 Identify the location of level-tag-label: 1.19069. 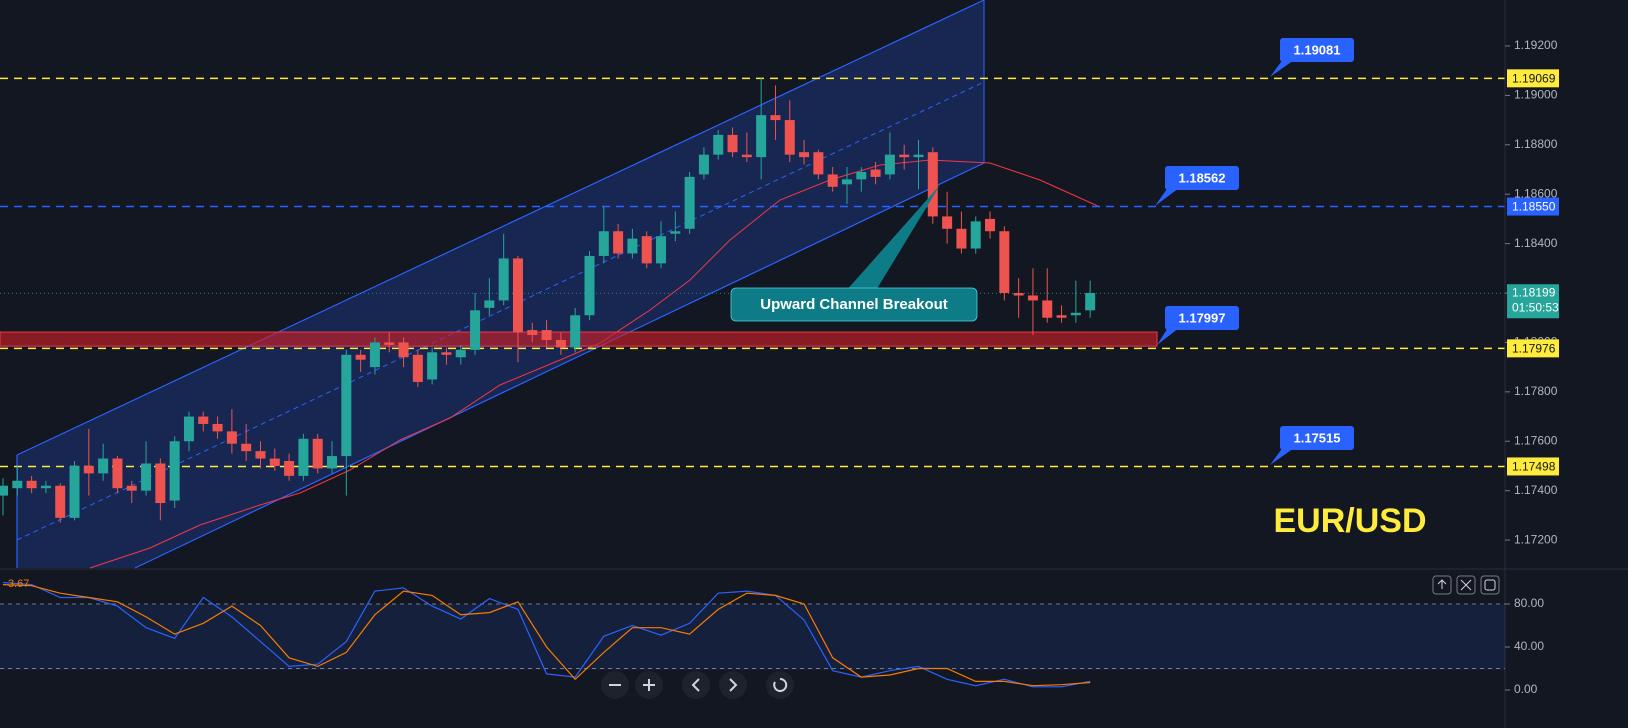
(1534, 78).